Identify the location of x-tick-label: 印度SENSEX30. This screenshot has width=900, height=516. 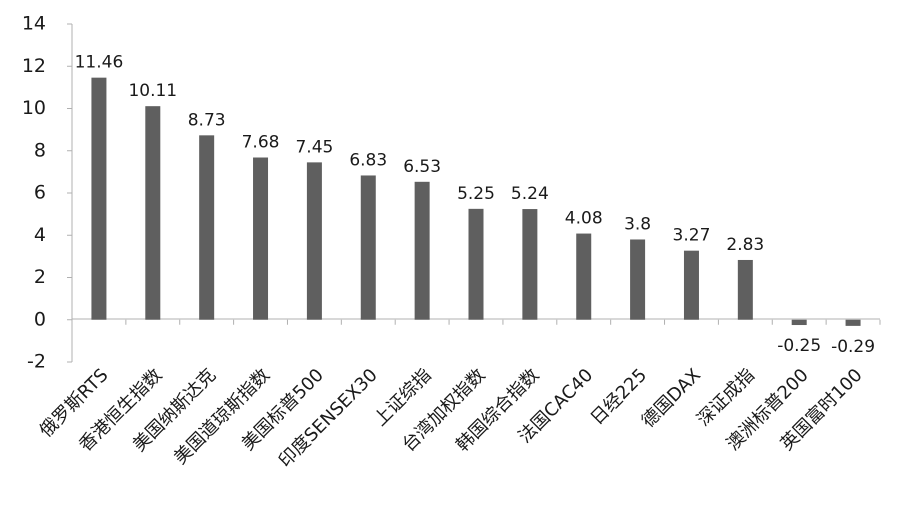
(328, 418).